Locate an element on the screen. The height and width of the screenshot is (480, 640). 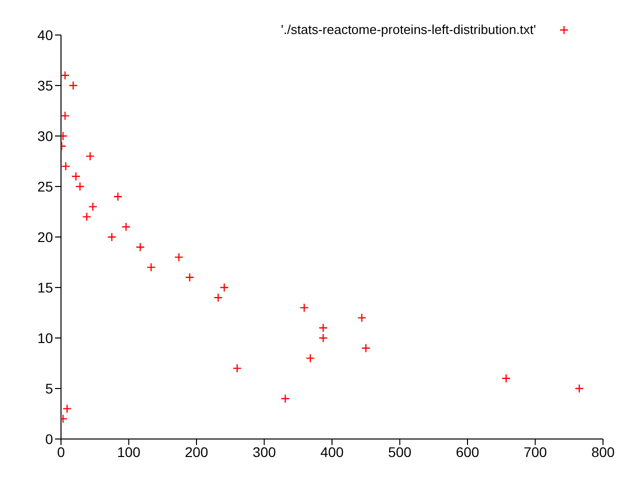
x-tick-label: 200 is located at coordinates (196, 452).